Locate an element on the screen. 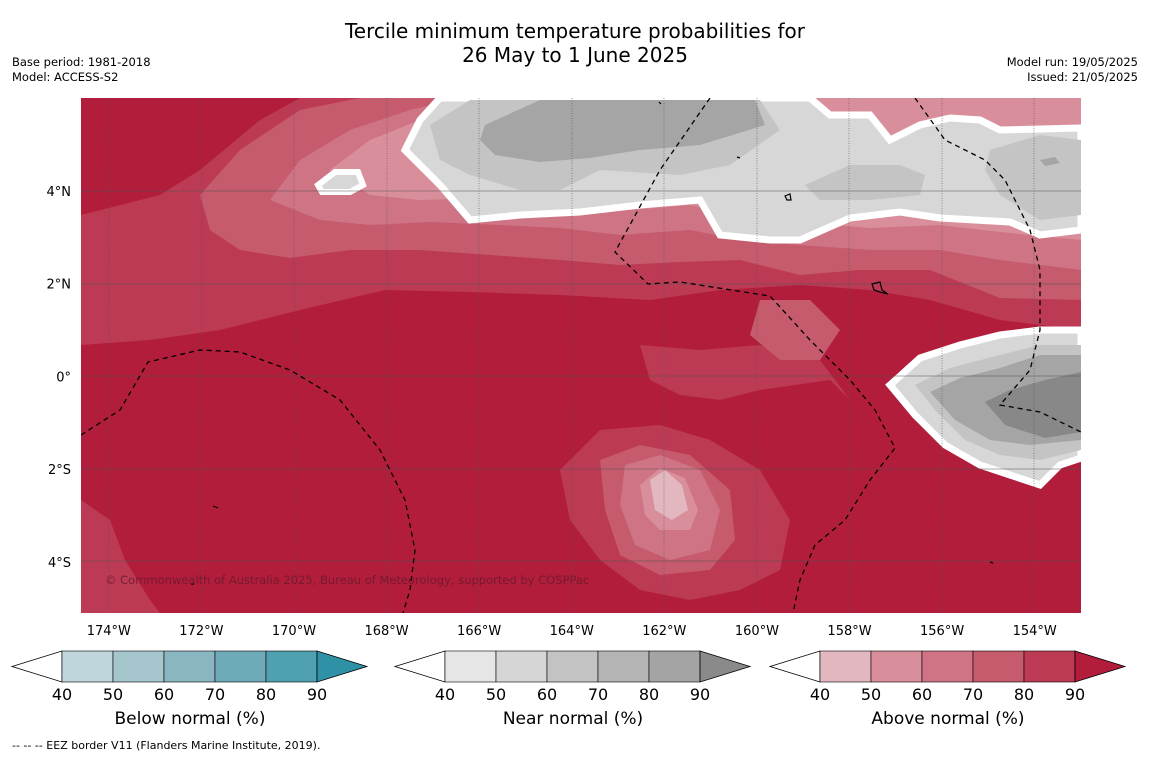 The width and height of the screenshot is (1150, 758). lat-label: 2°N is located at coordinates (59, 285).